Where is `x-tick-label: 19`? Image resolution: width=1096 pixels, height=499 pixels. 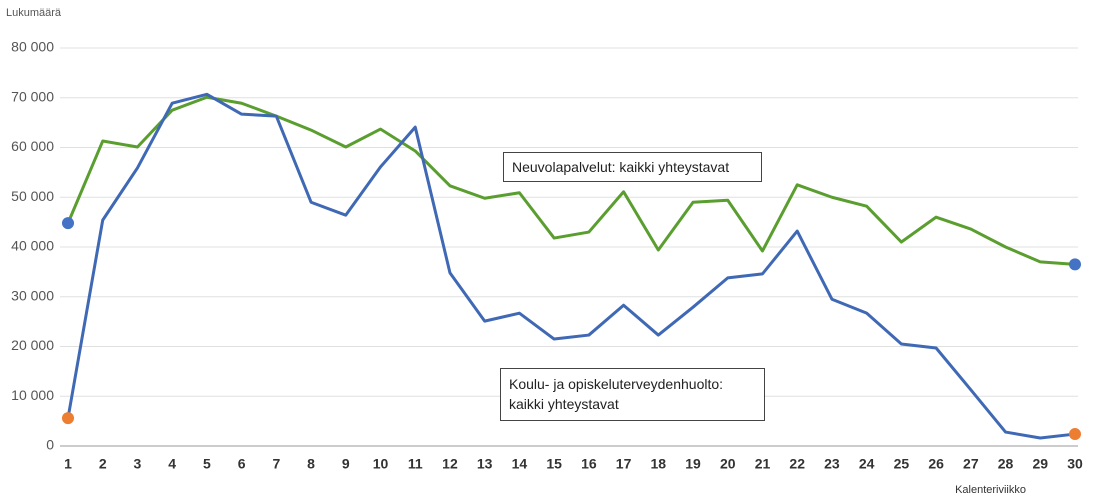 x-tick-label: 19 is located at coordinates (693, 464).